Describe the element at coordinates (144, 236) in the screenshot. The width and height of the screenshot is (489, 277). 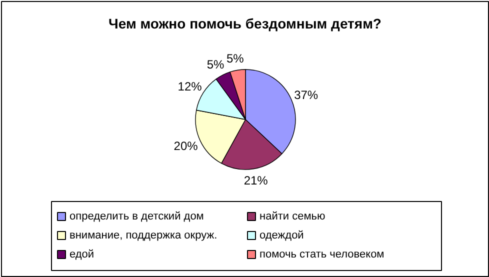
I see `legend-label: внимание, поддержка окруж.` at that location.